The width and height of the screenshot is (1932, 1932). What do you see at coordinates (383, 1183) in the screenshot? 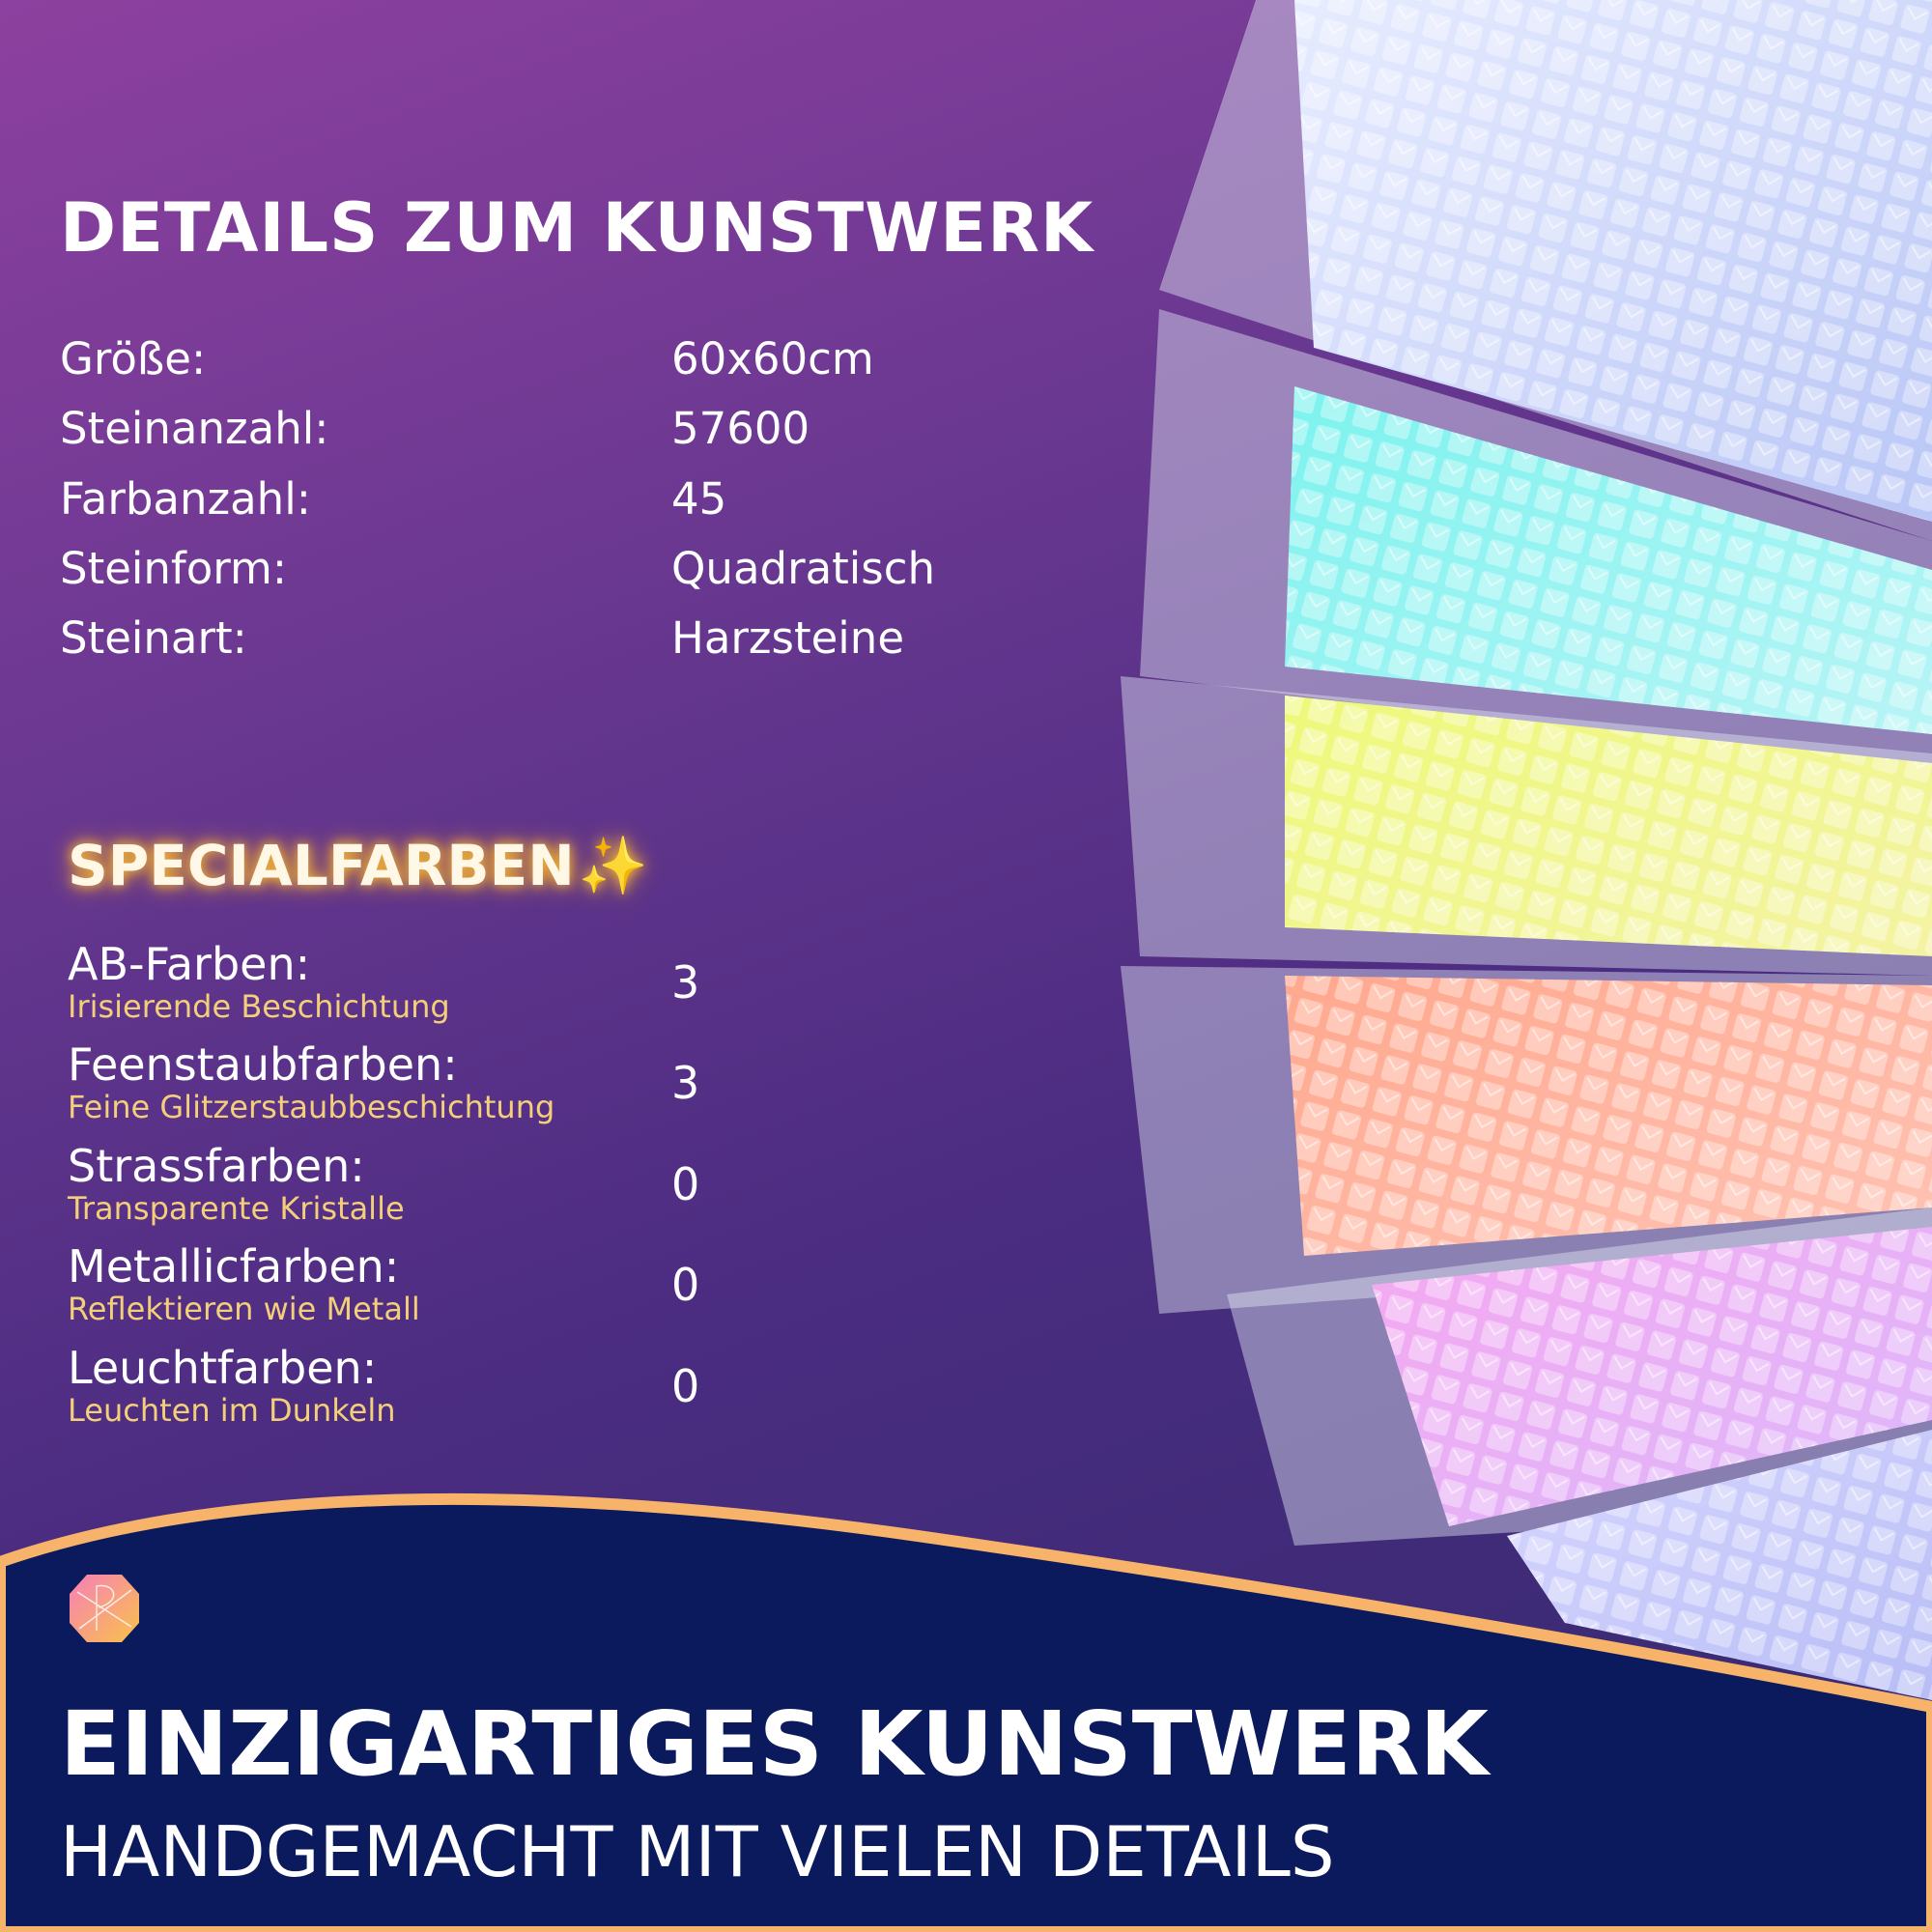
I see `special-row-rhinestone: Strassfarben: Transparente Kristalle 0` at bounding box center [383, 1183].